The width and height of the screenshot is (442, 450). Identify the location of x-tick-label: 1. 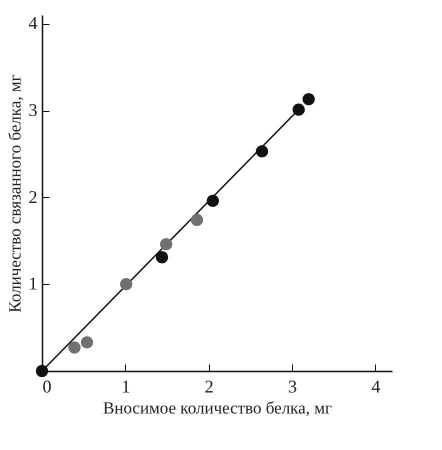
(125, 386).